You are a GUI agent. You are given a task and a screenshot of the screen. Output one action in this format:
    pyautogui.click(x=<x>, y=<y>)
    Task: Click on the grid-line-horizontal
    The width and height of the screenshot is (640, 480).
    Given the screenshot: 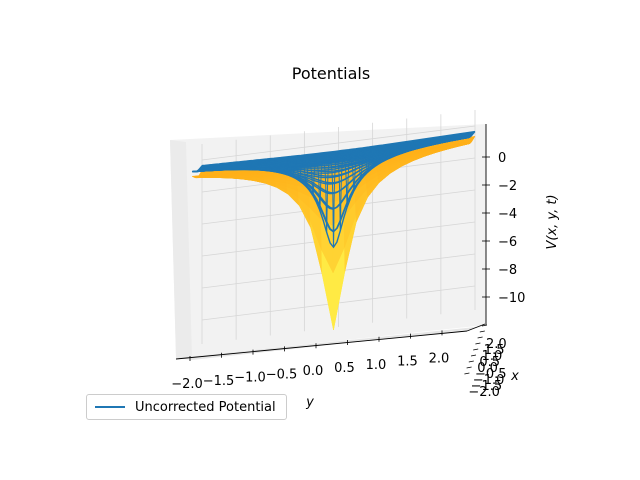 What is the action you would take?
    pyautogui.click(x=338, y=143)
    